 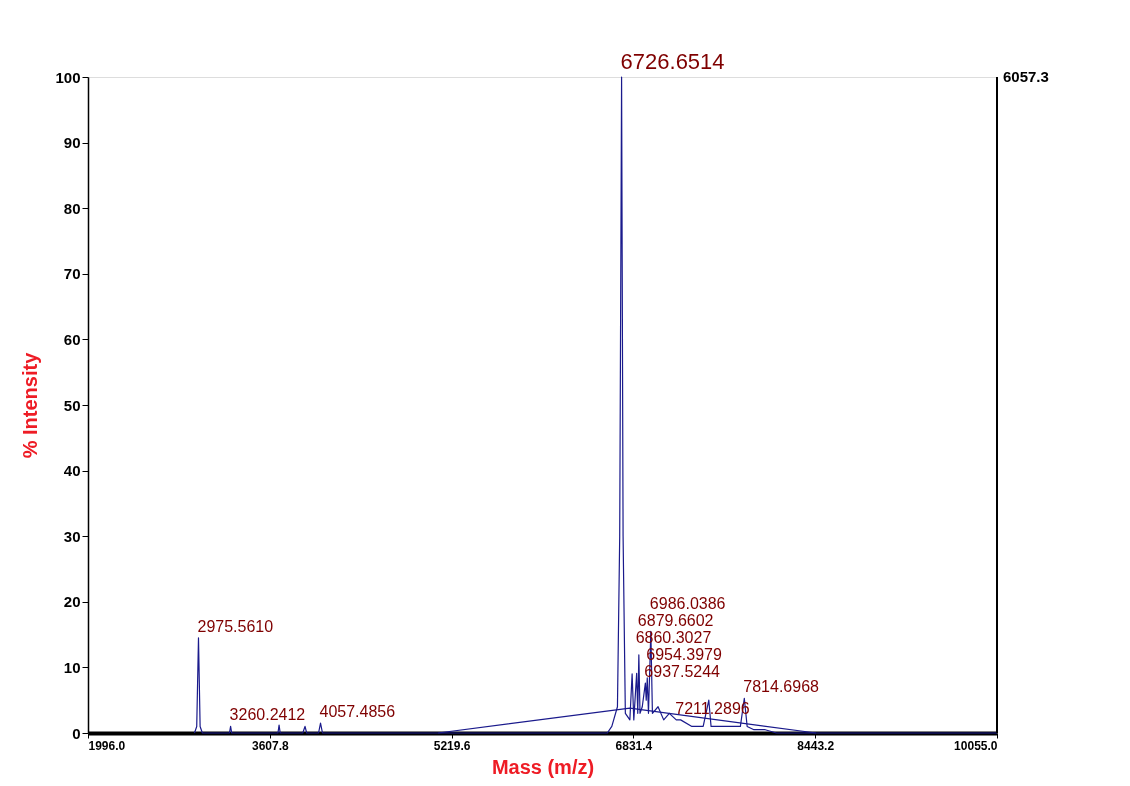 I want to click on y-tick-label: 0, so click(x=76, y=733).